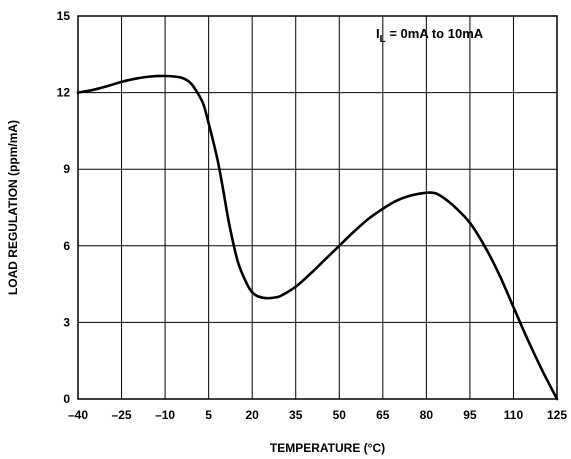 Image resolution: width=571 pixels, height=459 pixels. I want to click on x-tick-labels: –40 –25 –10 5 20 35 50 65 80 95 110 125, so click(317, 415).